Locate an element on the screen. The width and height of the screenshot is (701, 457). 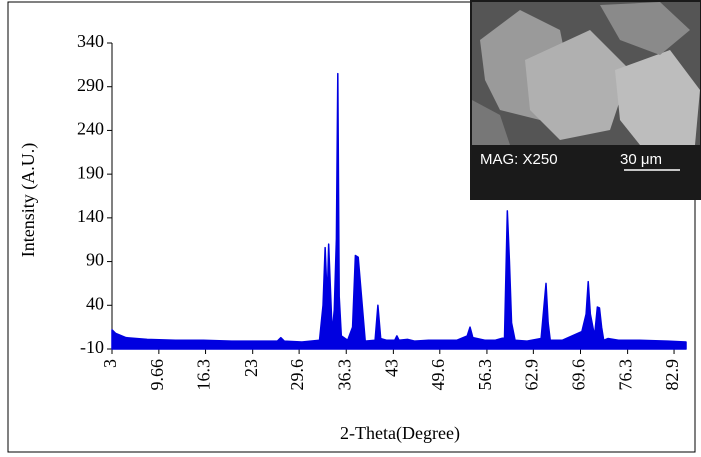
x-tick-label: 56.3 is located at coordinates (485, 375).